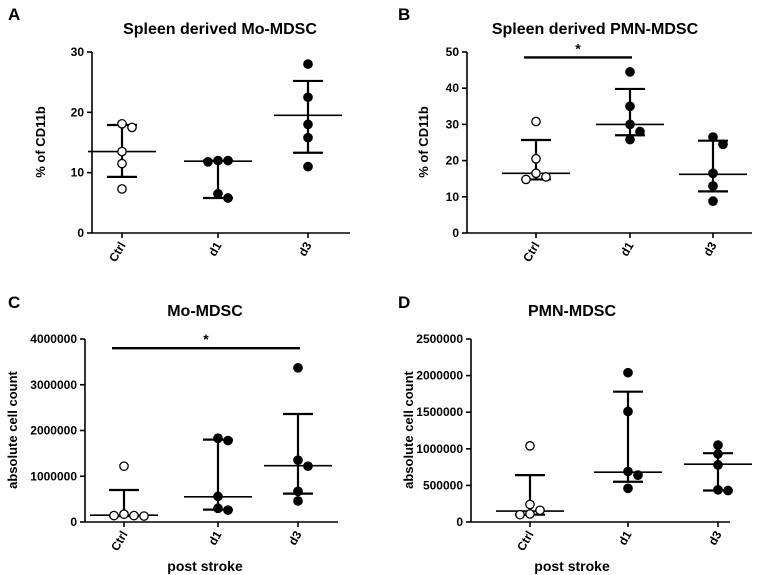 This screenshot has height=575, width=765. I want to click on panel-letter-c: C, so click(14, 302).